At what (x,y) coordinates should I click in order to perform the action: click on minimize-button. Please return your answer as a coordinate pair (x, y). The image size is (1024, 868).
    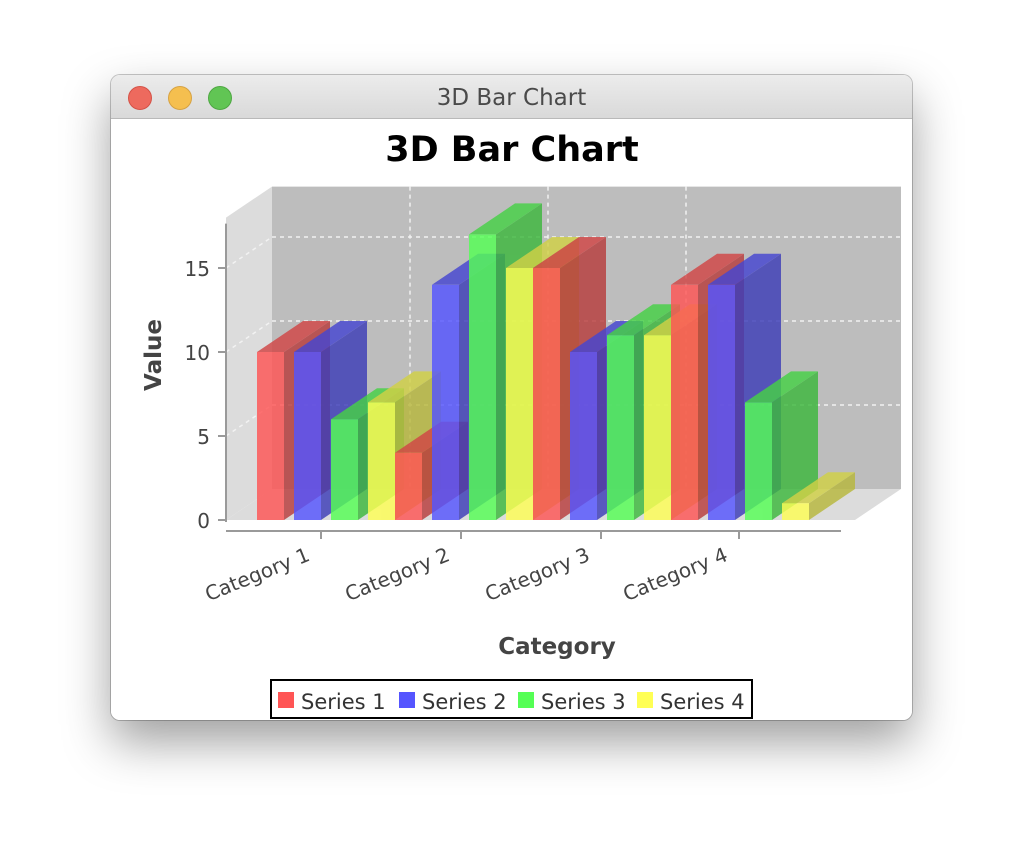
    Looking at the image, I should click on (180, 98).